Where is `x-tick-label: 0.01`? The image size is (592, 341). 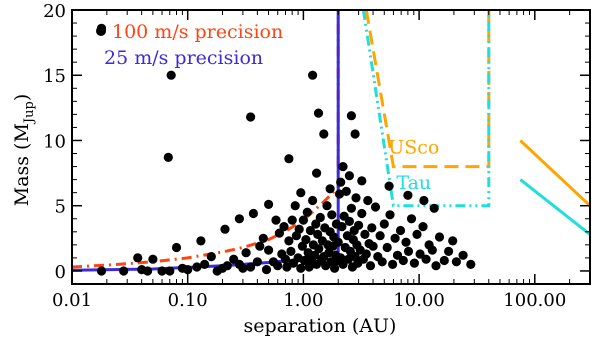 x-tick-label: 0.01 is located at coordinates (72, 300).